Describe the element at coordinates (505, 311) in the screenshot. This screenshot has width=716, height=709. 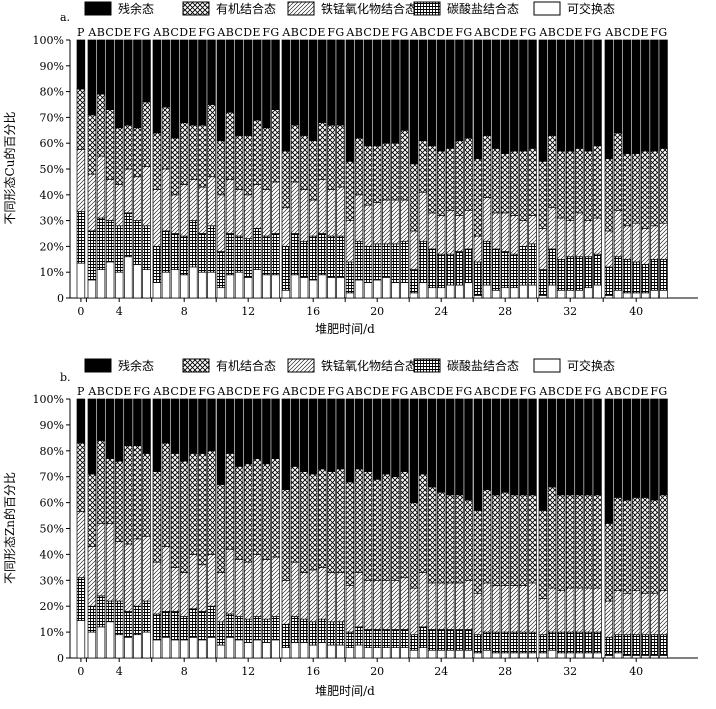
I see `x-tick-label: 28` at that location.